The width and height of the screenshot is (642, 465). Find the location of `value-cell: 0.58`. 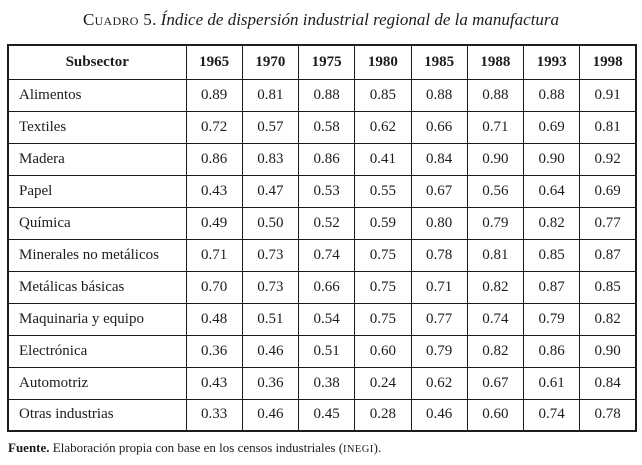

value-cell: 0.58 is located at coordinates (326, 127).